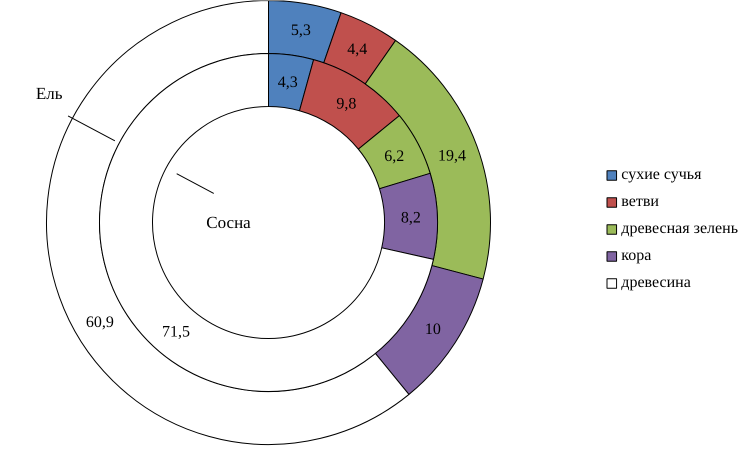 The height and width of the screenshot is (458, 738). What do you see at coordinates (346, 104) in the screenshot?
I see `data-label: 9,8` at bounding box center [346, 104].